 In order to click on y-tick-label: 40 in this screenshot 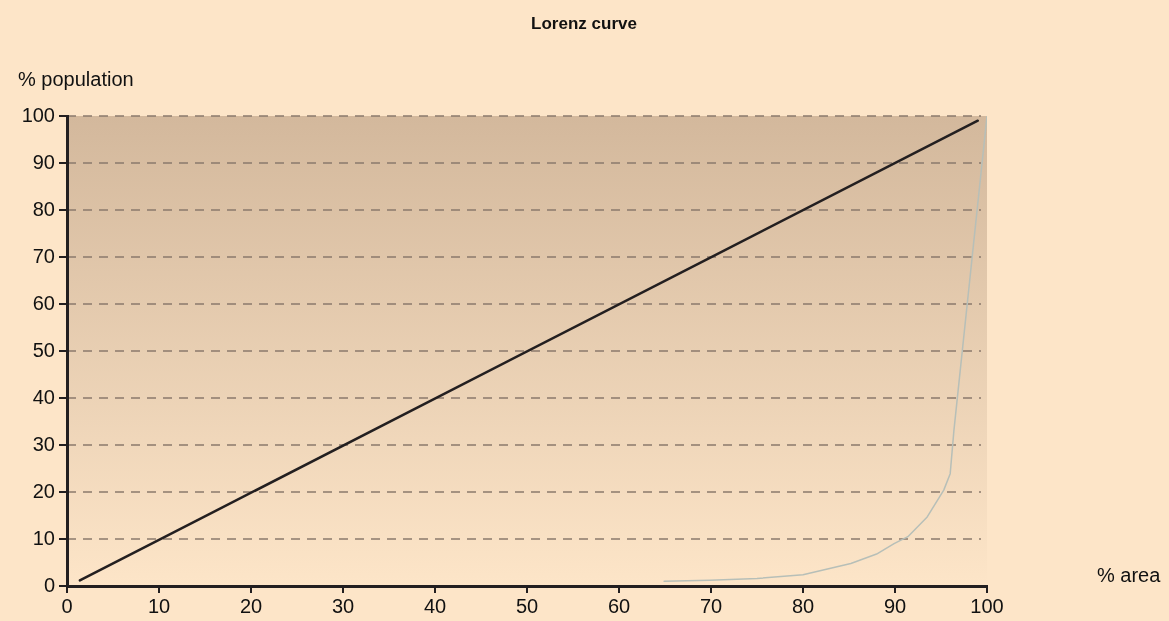, I will do `click(43, 396)`.